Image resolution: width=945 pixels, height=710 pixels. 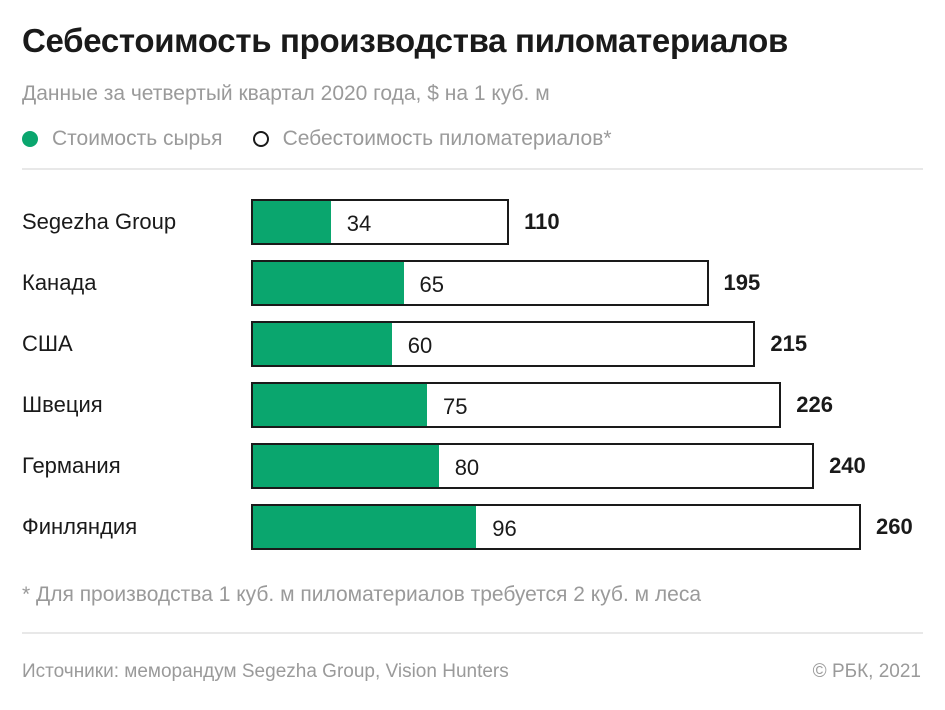 I want to click on total-value-label: 240, so click(x=847, y=465).